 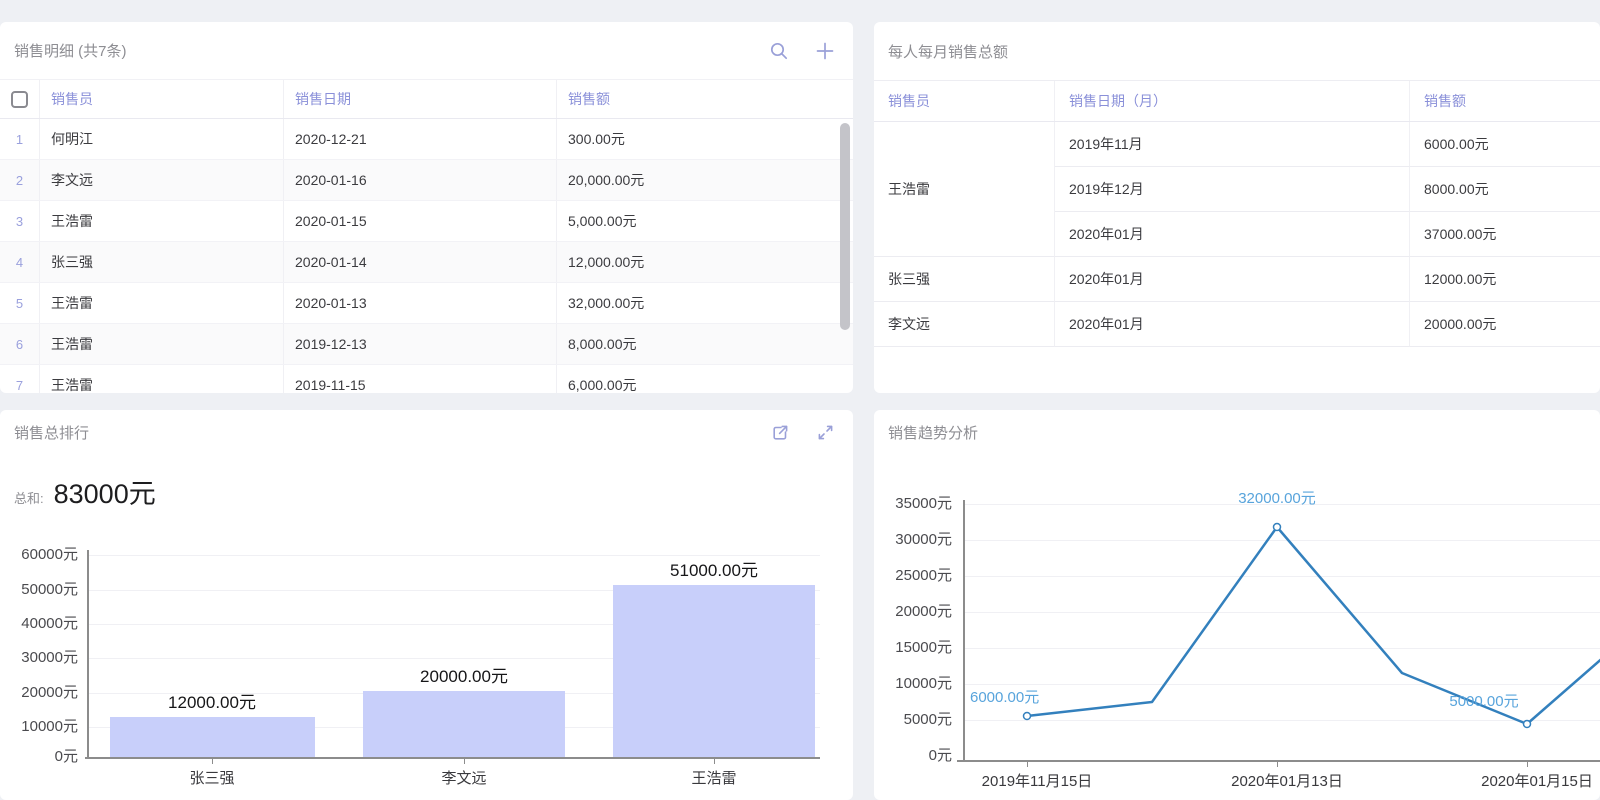 What do you see at coordinates (212, 737) in the screenshot?
I see `bar-zhangsanqiang` at bounding box center [212, 737].